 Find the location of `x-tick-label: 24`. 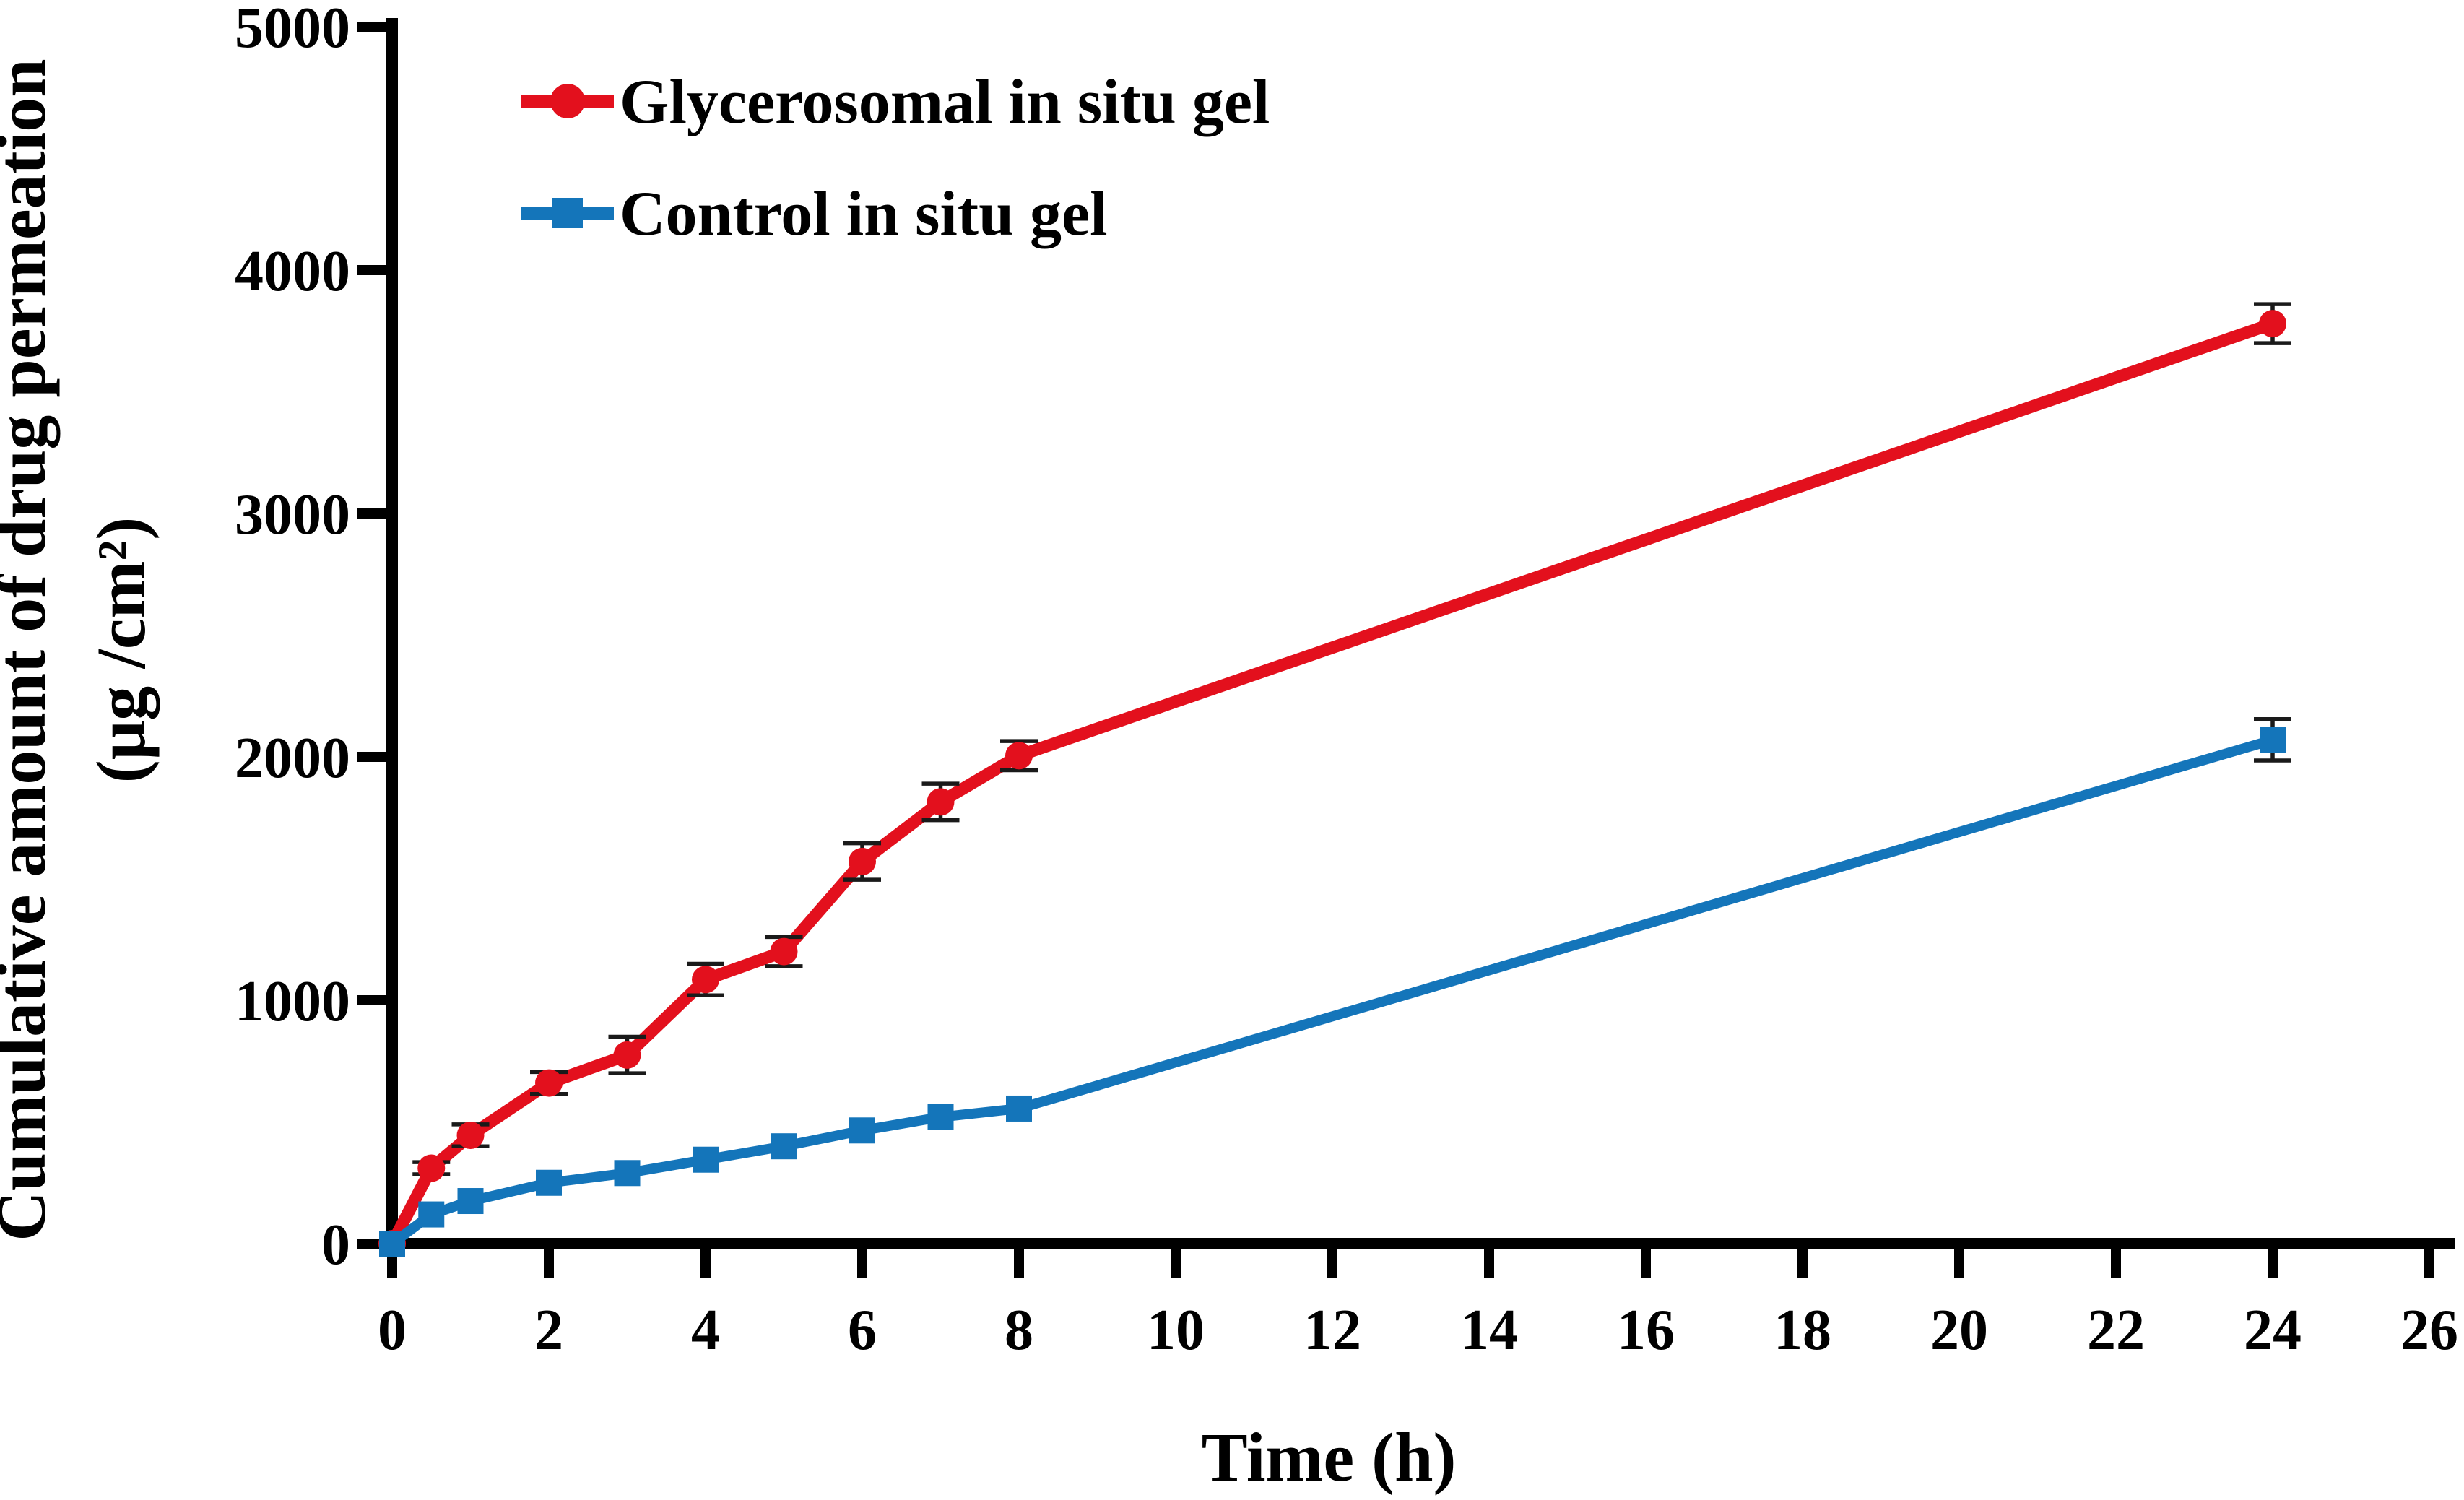

x-tick-label: 24 is located at coordinates (2273, 1330).